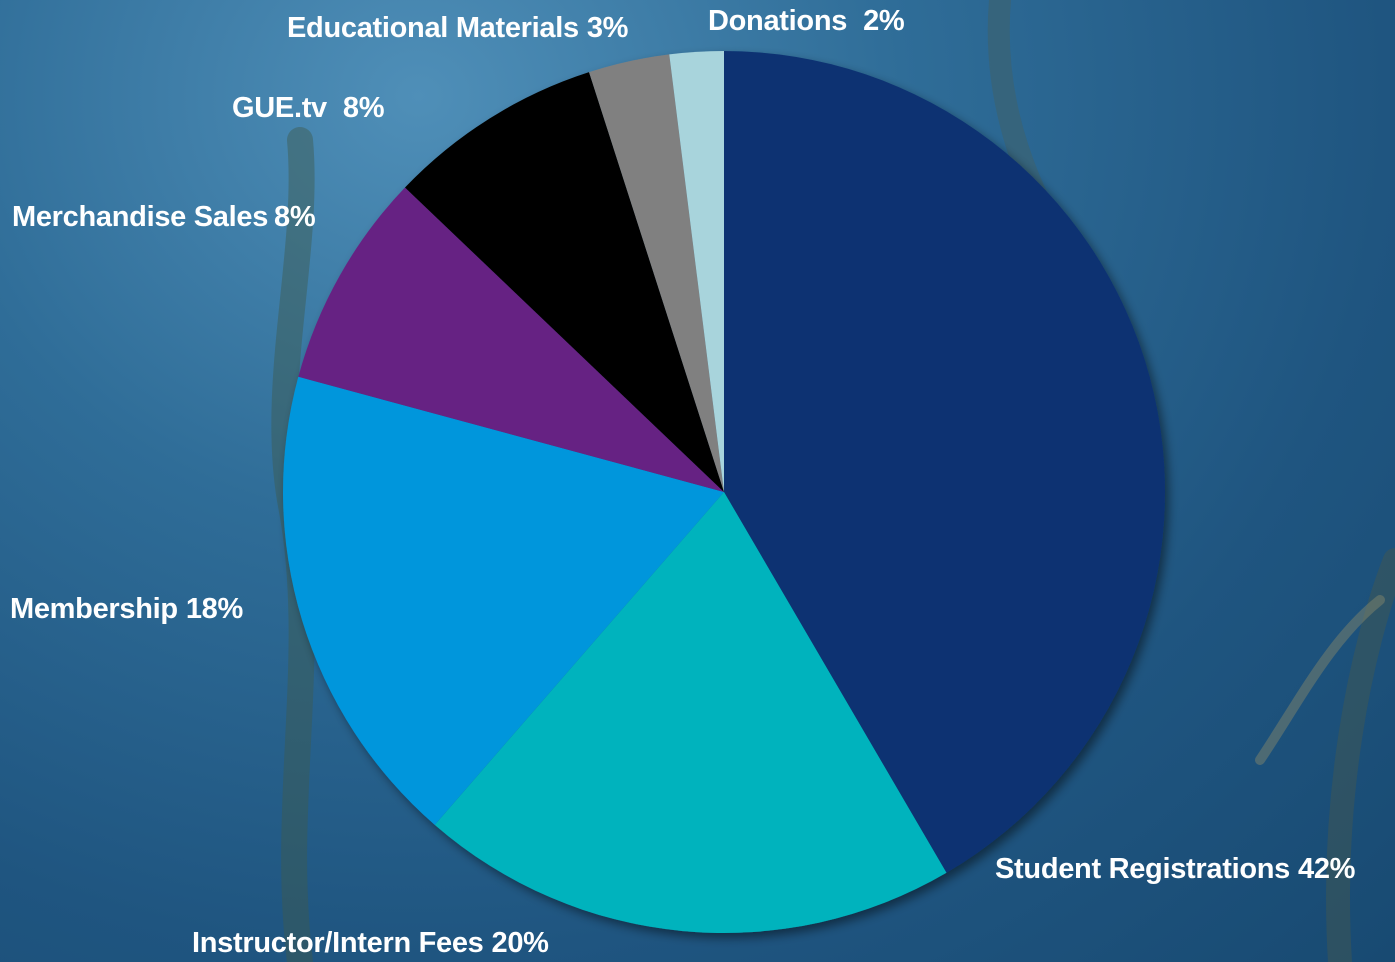 The height and width of the screenshot is (962, 1395). What do you see at coordinates (884, 21) in the screenshot?
I see `slice-value: 2%` at bounding box center [884, 21].